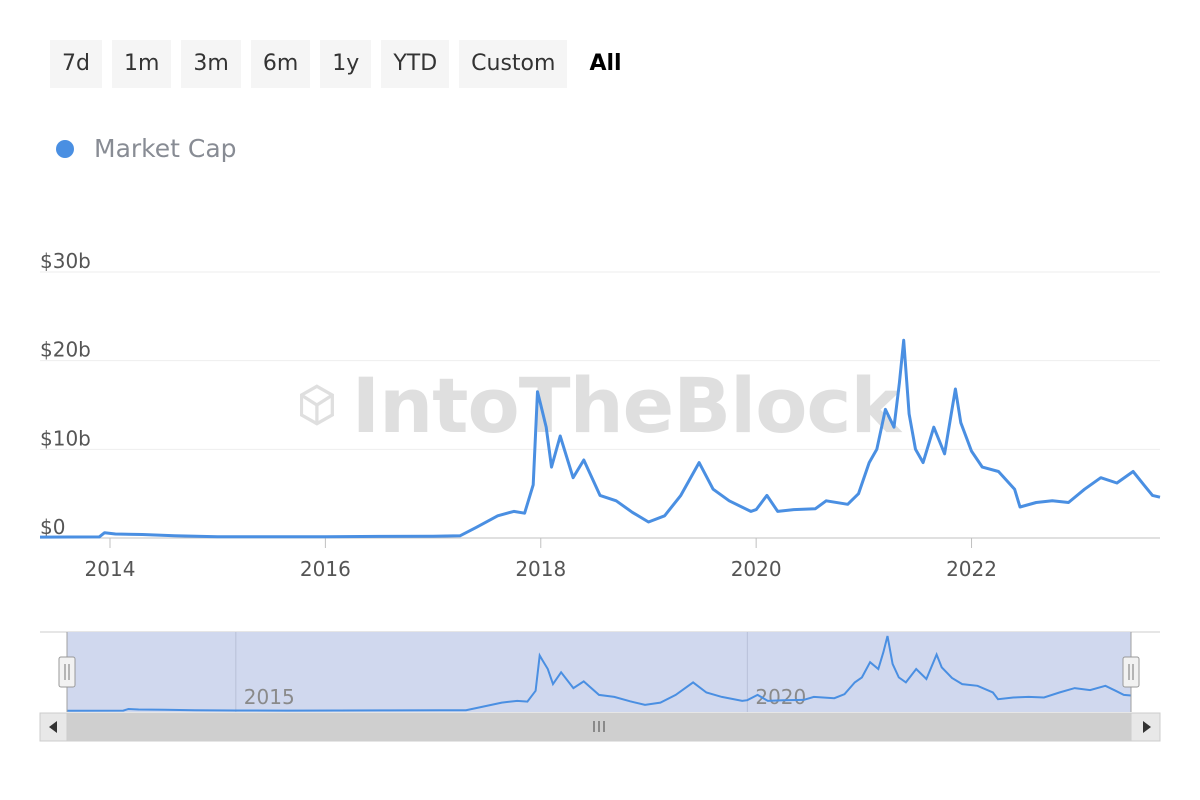 The height and width of the screenshot is (800, 1200). Describe the element at coordinates (65, 261) in the screenshot. I see `y-tick-label: $30b` at that location.